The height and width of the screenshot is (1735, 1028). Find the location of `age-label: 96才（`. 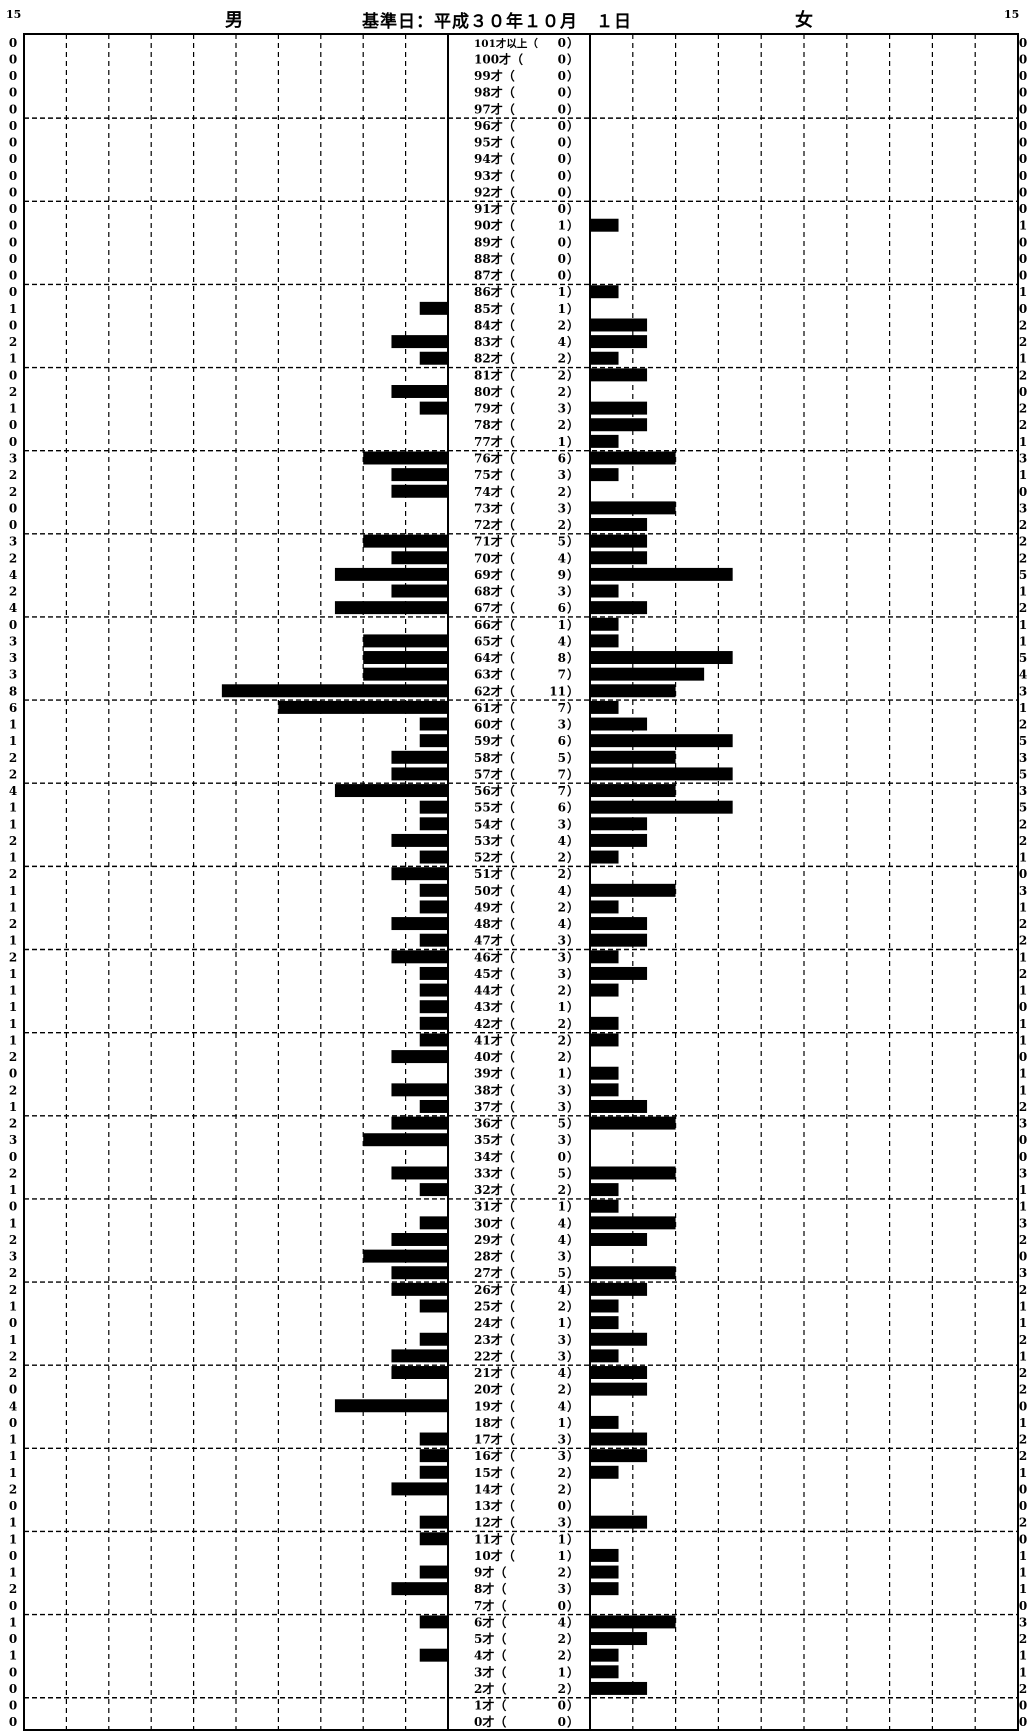

age-label: 96才（ is located at coordinates (494, 125).